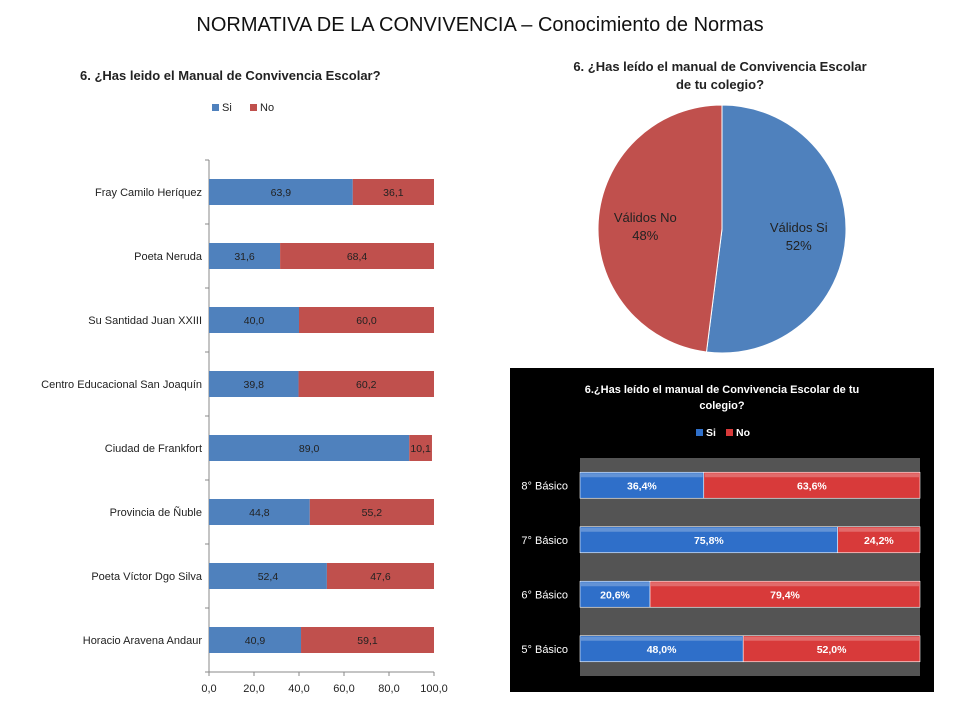 The height and width of the screenshot is (720, 960). Describe the element at coordinates (722, 406) in the screenshot. I see `chart3-title-line2: colegio?` at that location.